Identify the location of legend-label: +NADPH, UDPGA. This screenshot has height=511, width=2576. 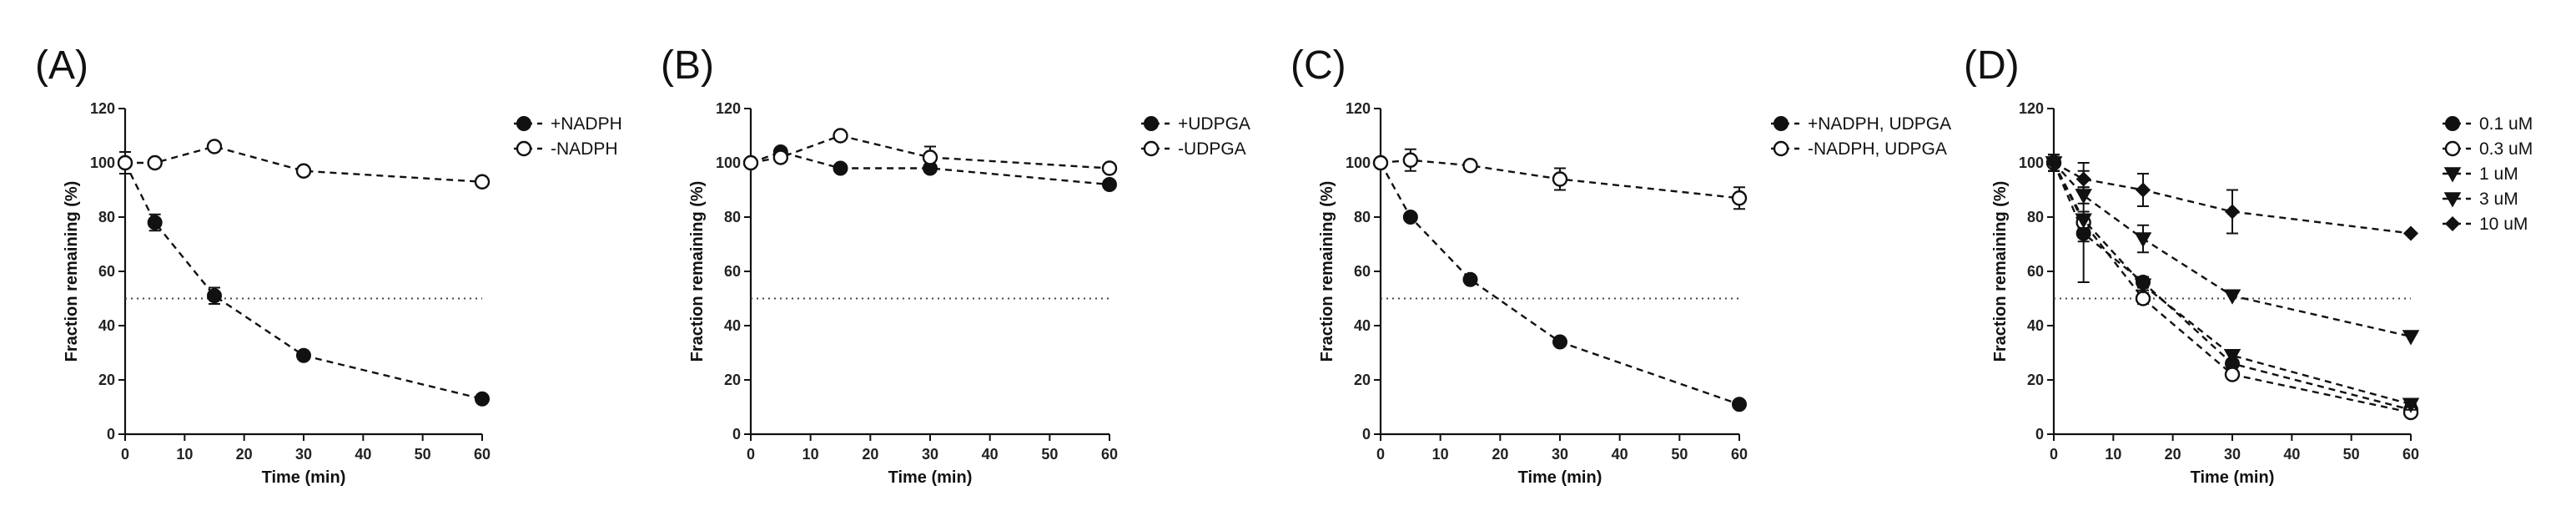
(1879, 124).